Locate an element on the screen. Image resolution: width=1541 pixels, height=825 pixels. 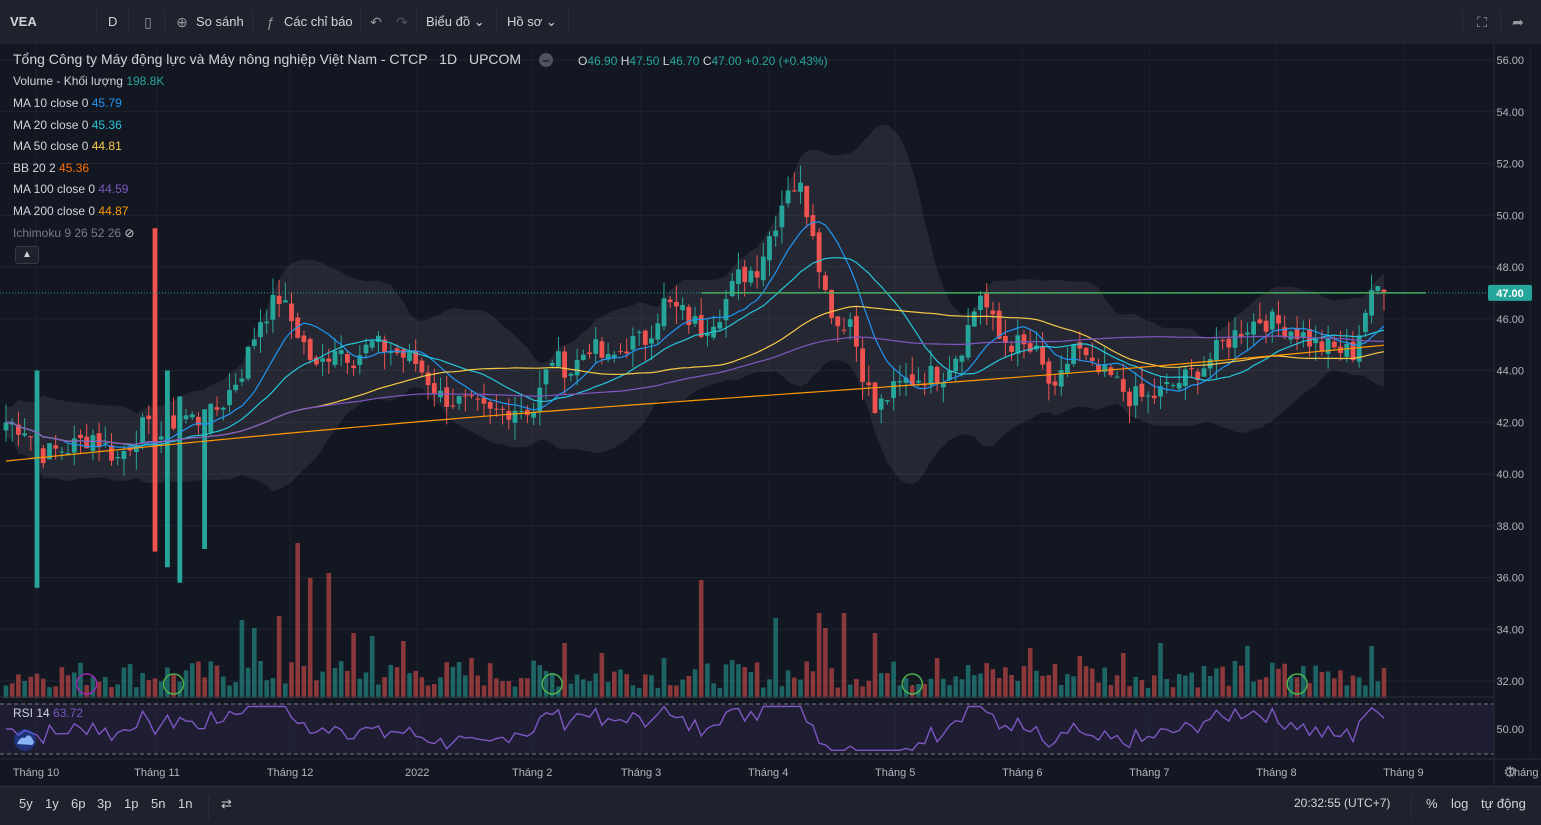
range-1y: 1y is located at coordinates (52, 803).